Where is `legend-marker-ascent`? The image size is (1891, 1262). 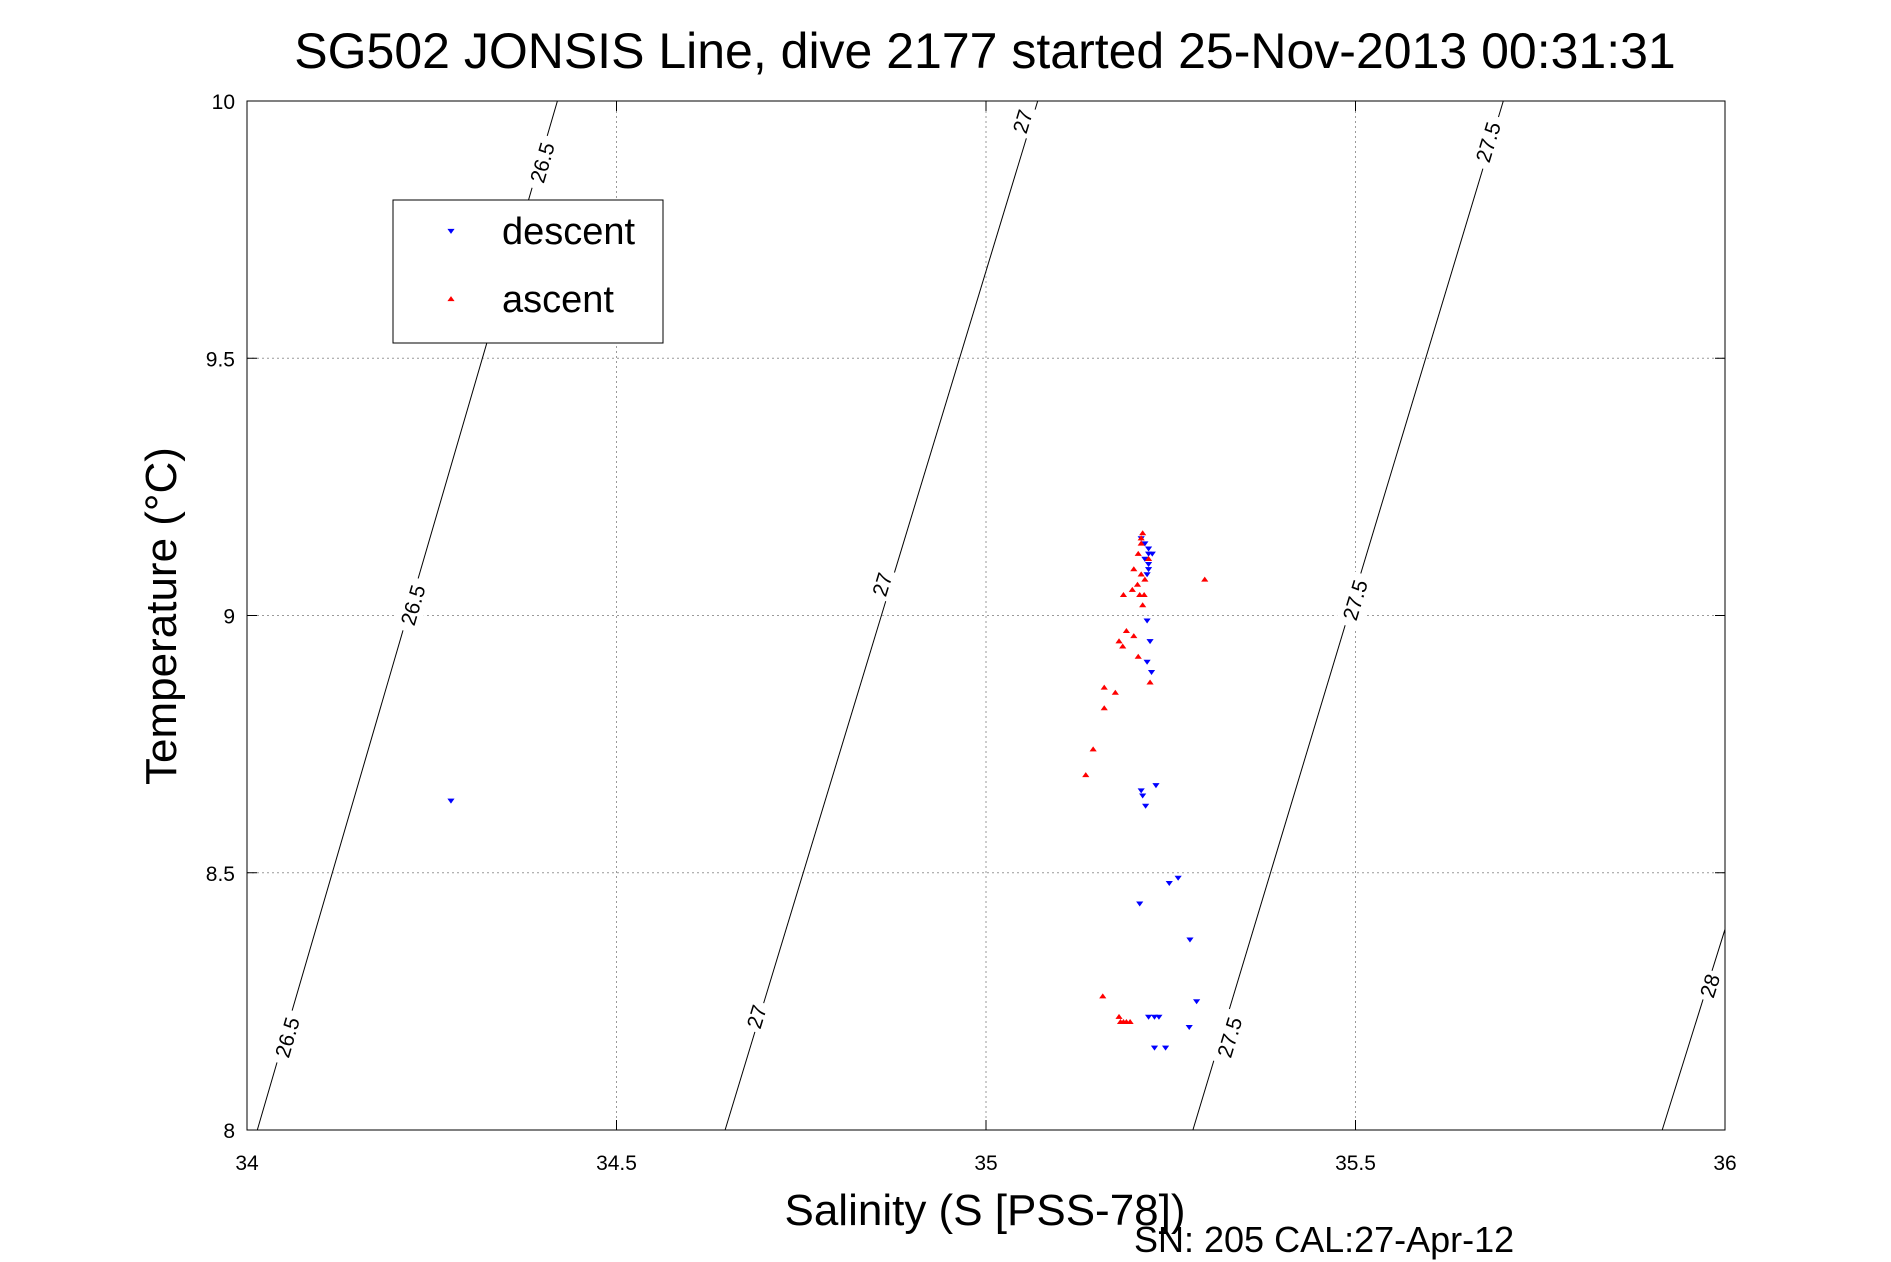
legend-marker-ascent is located at coordinates (451, 299).